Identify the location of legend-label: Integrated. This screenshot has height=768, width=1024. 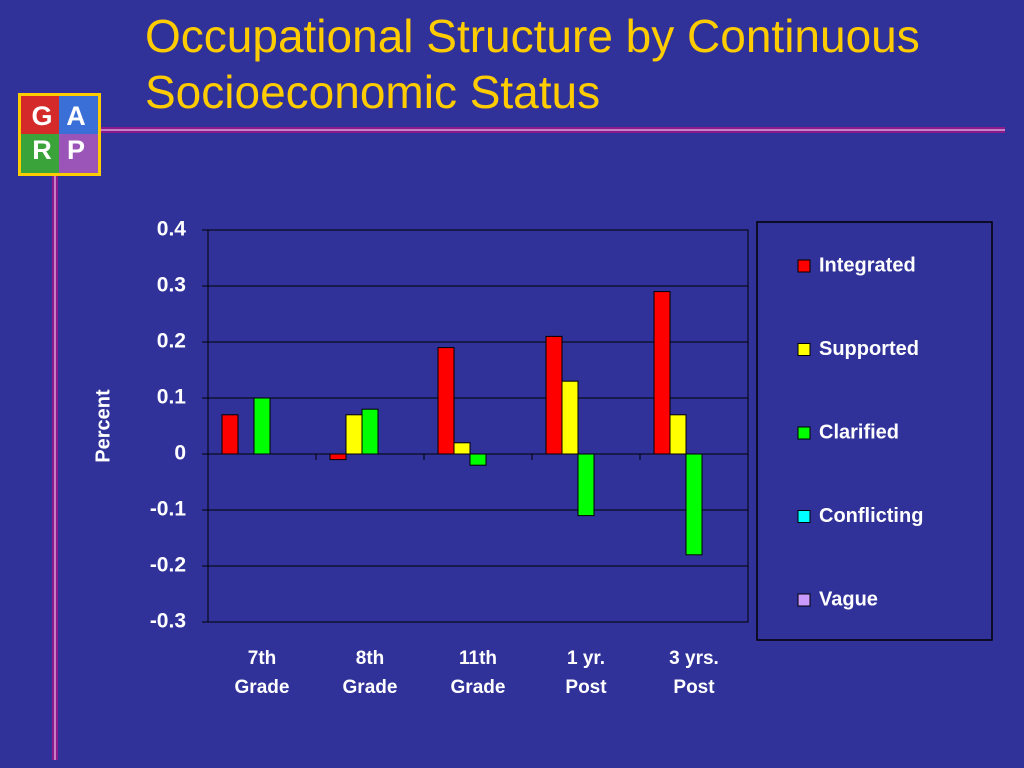
(867, 265).